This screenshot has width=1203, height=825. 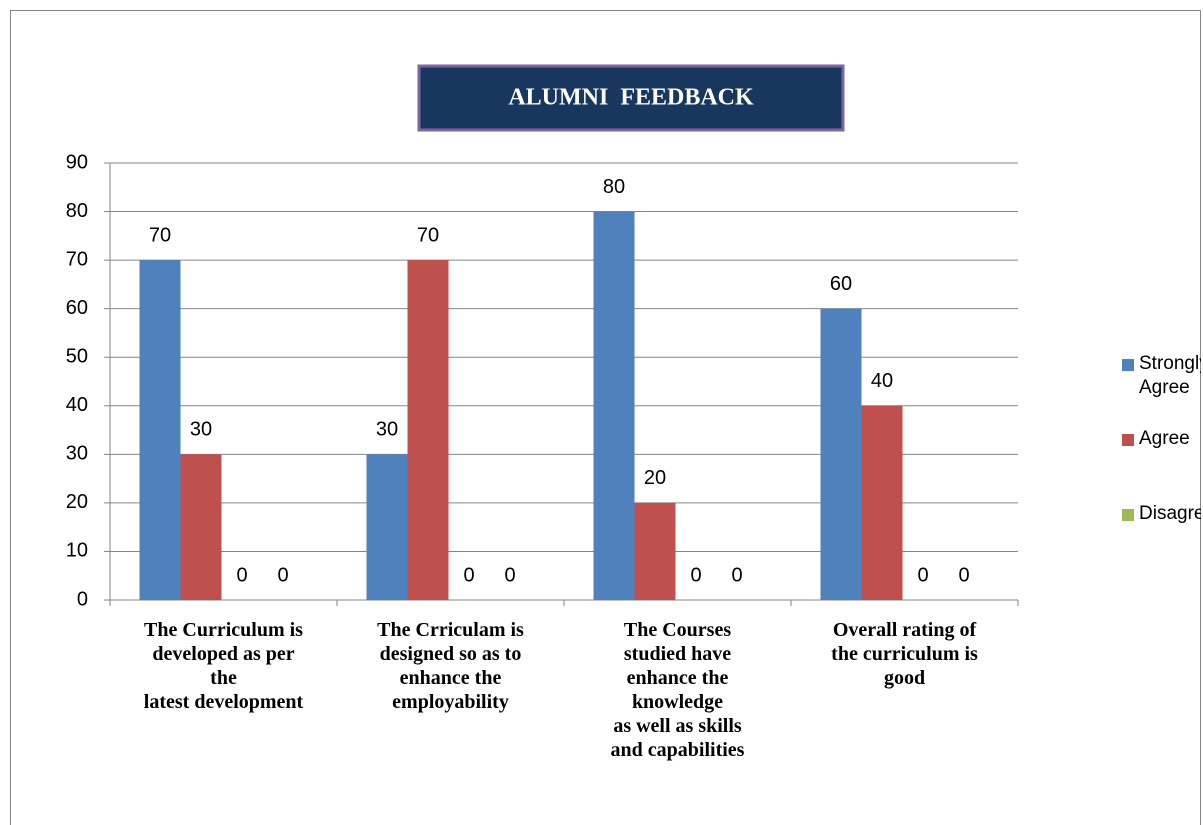 I want to click on legend-label: Agree, so click(x=1164, y=438).